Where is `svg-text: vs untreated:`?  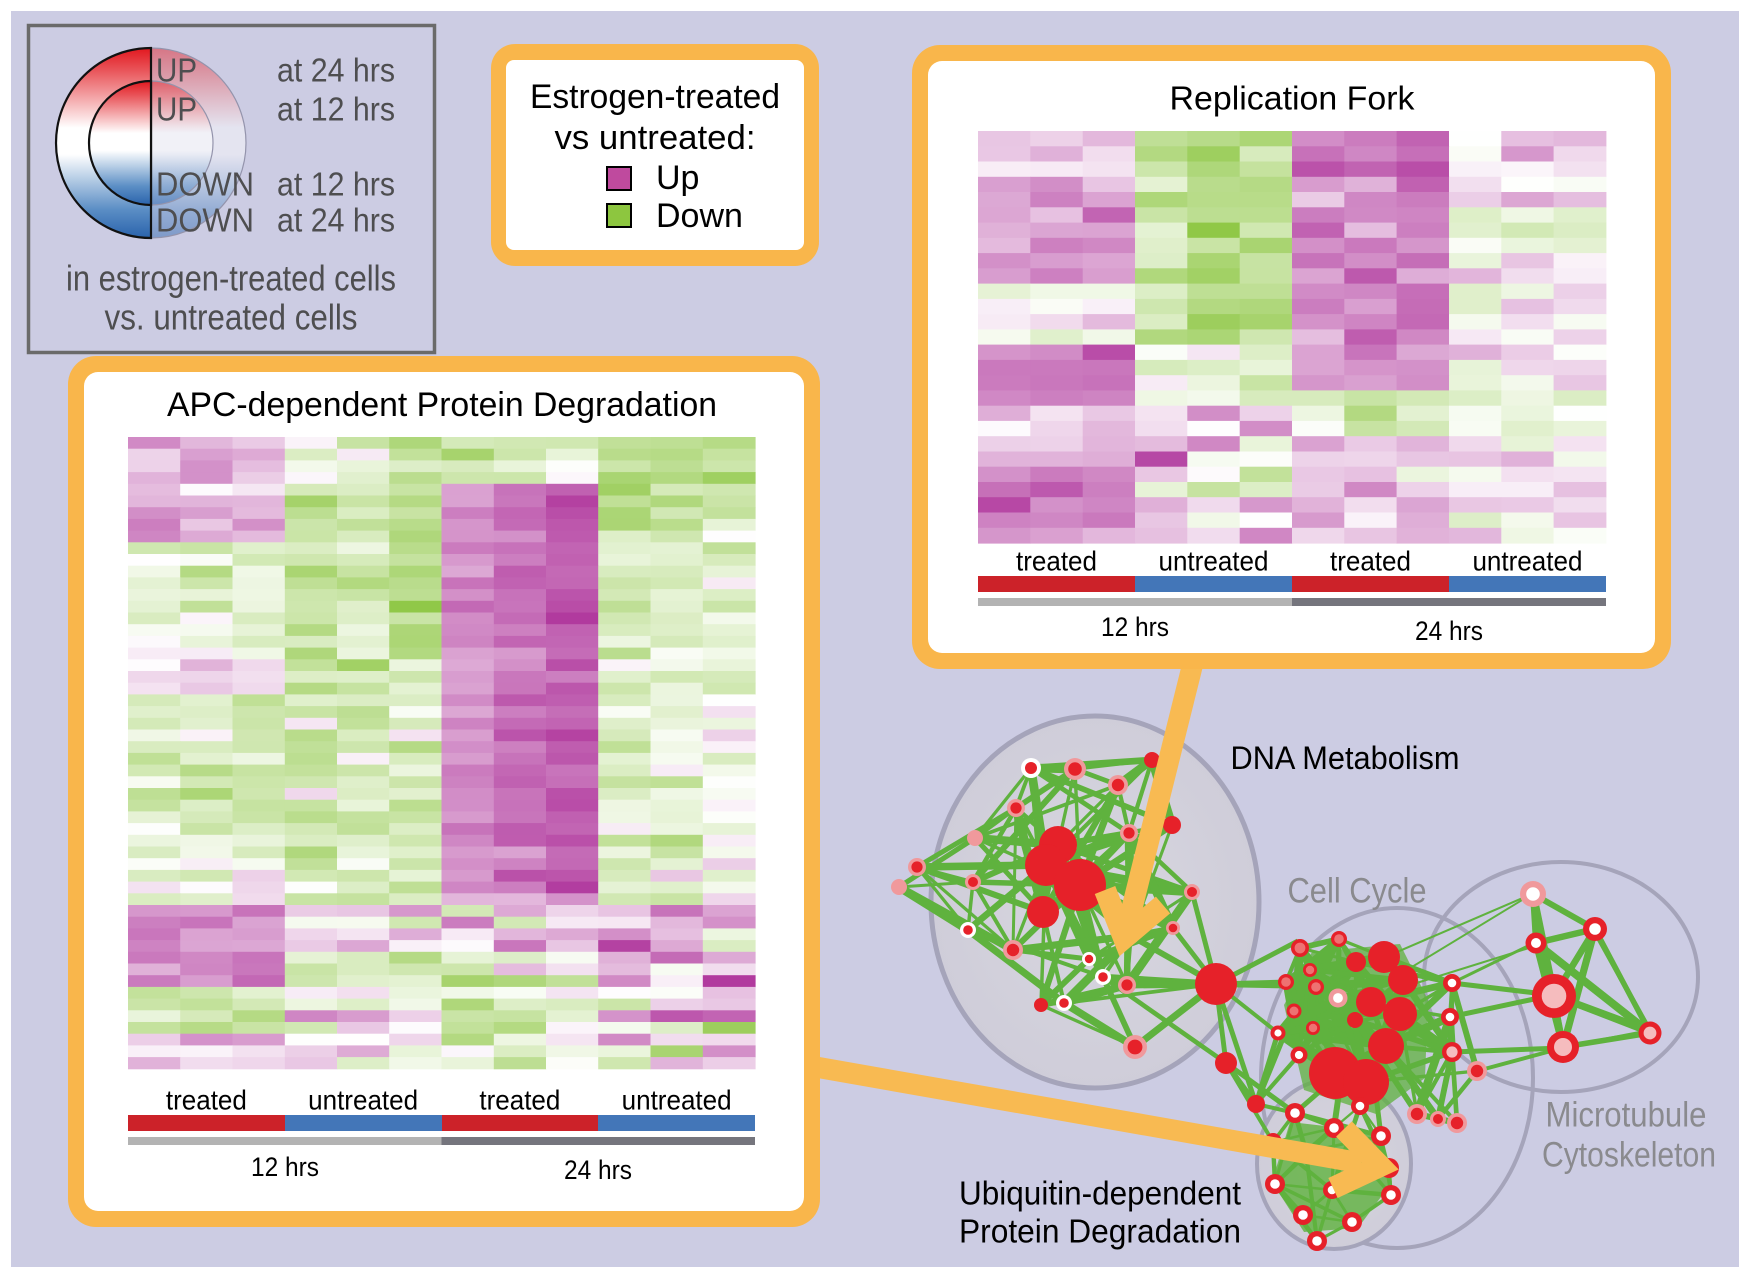 svg-text: vs untreated: is located at coordinates (655, 138).